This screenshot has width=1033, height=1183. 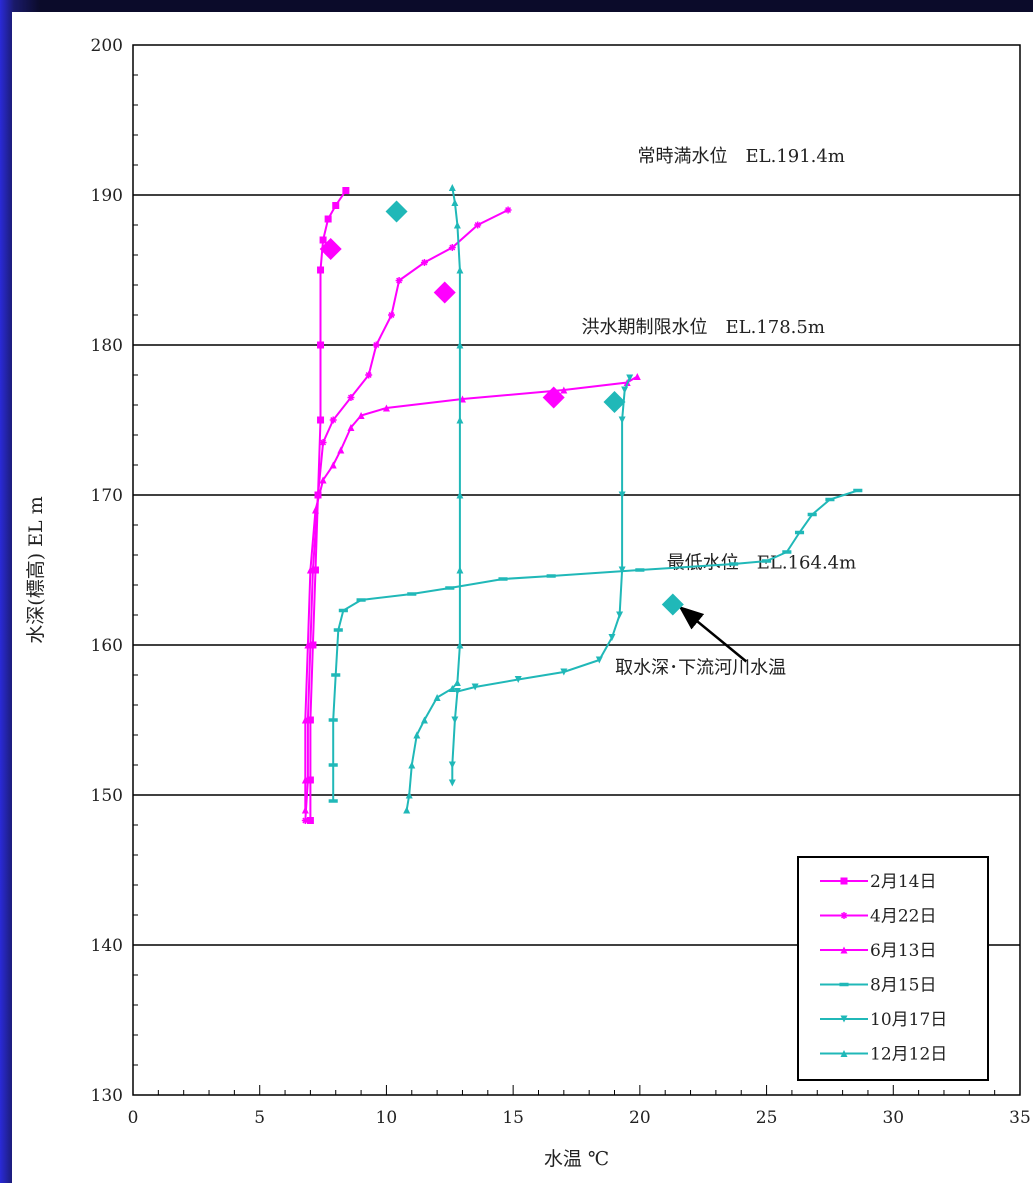 What do you see at coordinates (713, 634) in the screenshot?
I see `annotation-arrow` at bounding box center [713, 634].